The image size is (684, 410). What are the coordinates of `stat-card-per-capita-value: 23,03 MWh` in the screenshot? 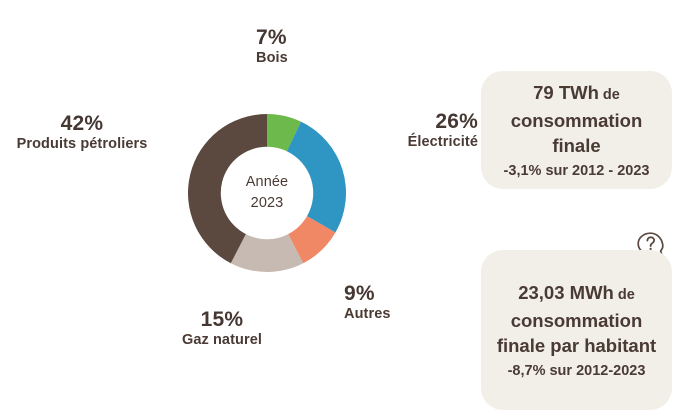 It's located at (566, 292).